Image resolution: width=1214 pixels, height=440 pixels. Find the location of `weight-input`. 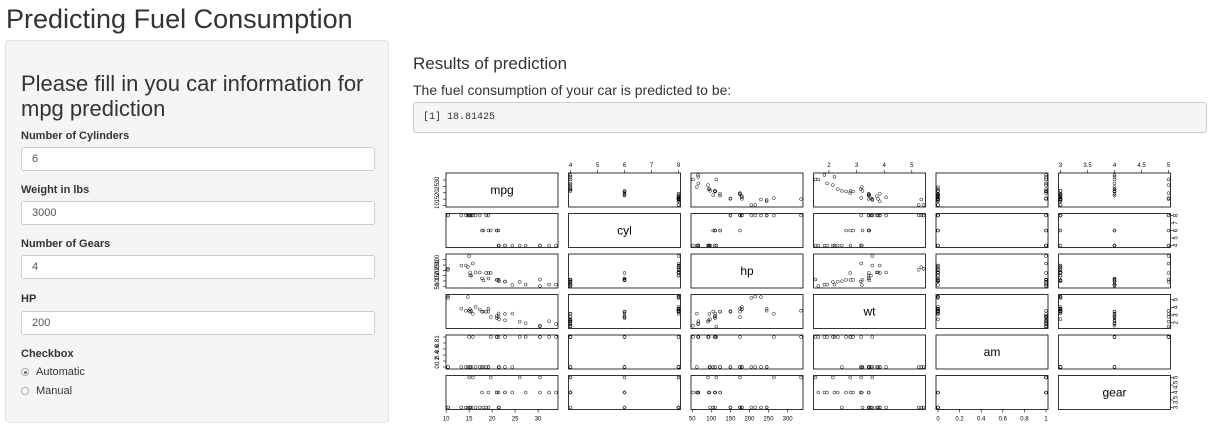

weight-input is located at coordinates (198, 213).